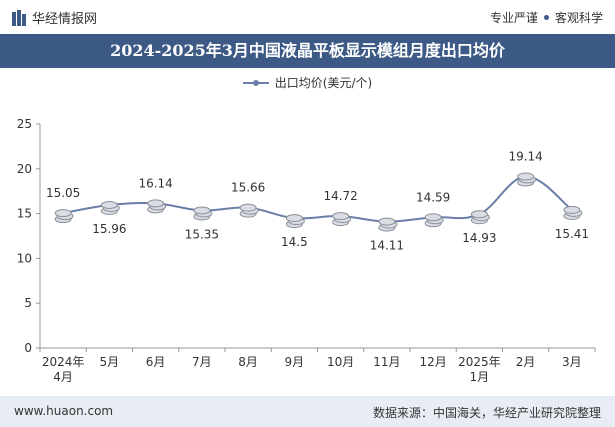 This screenshot has height=427, width=615. I want to click on data-label: 16.14, so click(155, 183).